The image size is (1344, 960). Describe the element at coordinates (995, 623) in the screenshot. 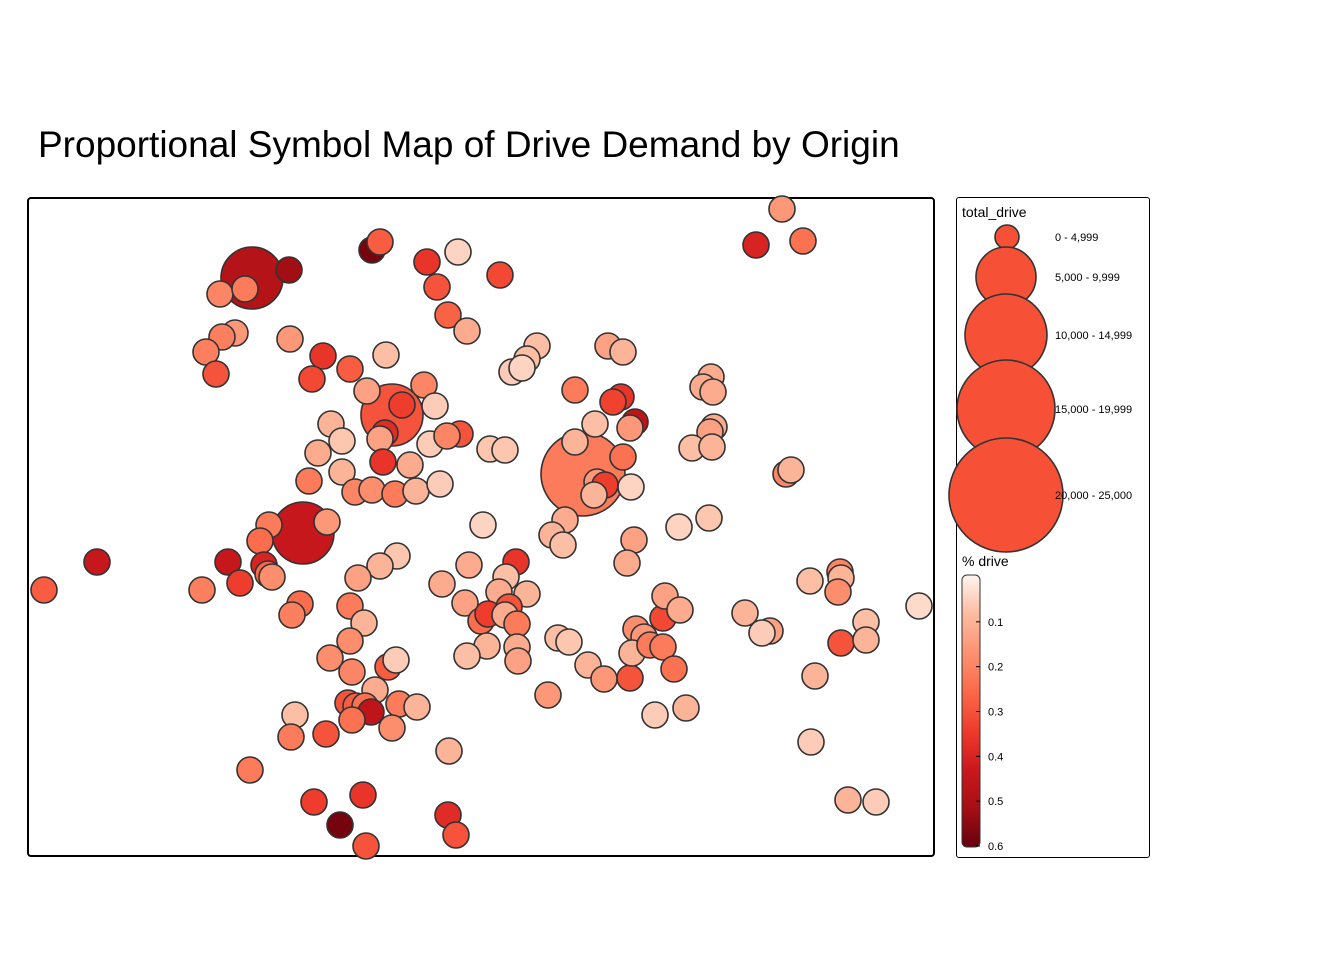

I see `legend-color-tick-label: 0.1` at that location.